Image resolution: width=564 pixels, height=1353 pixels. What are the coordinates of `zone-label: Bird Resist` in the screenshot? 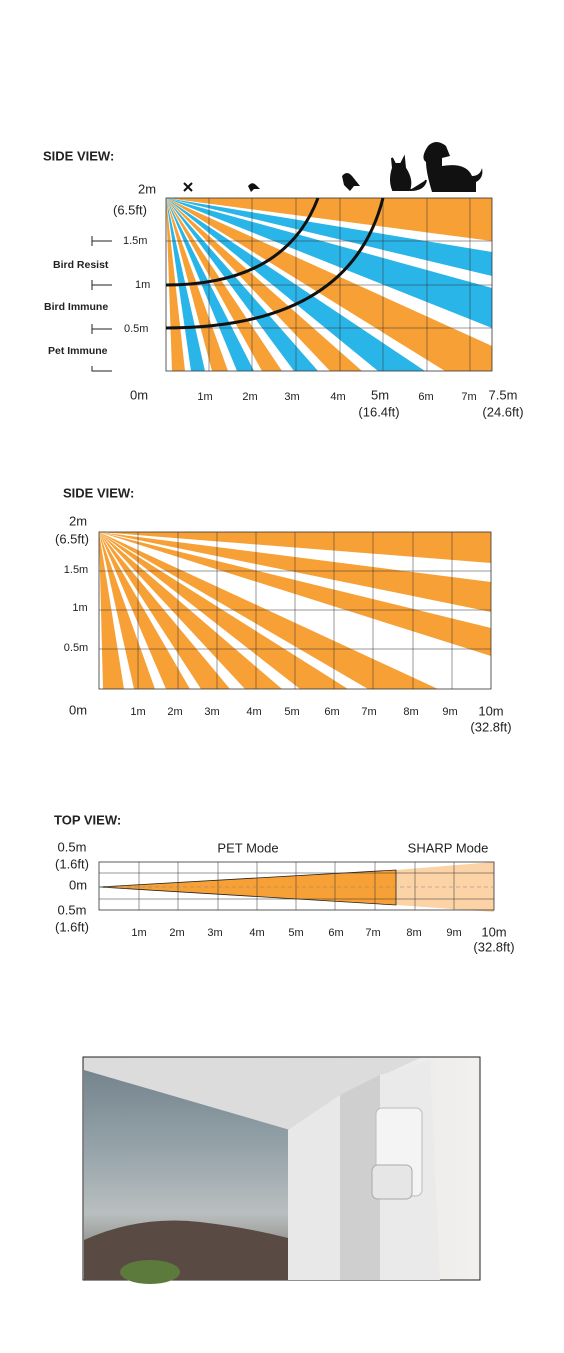 It's located at (81, 265).